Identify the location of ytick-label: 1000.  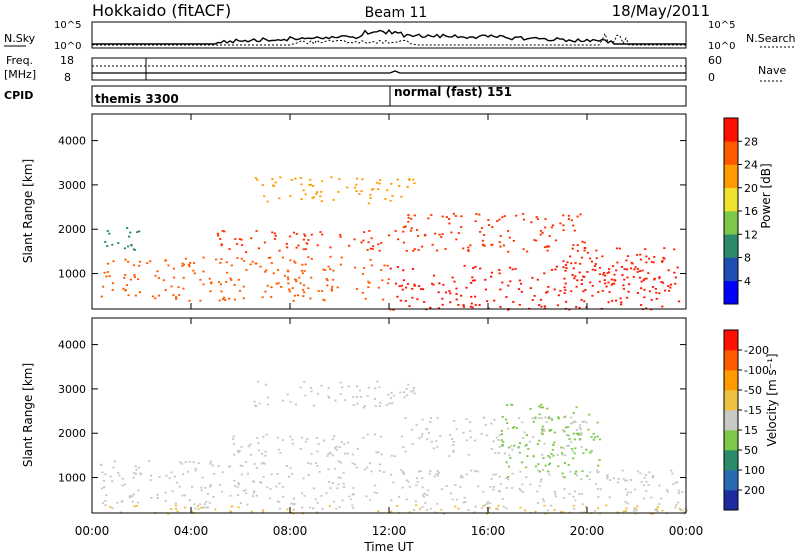
(72, 478).